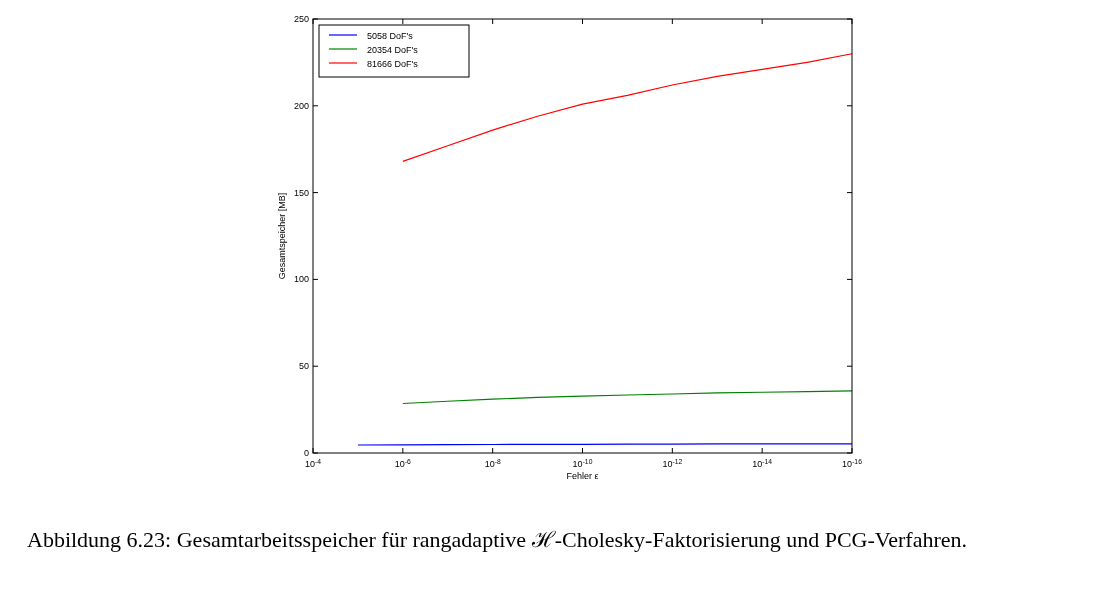 This screenshot has width=1120, height=604. What do you see at coordinates (282, 236) in the screenshot?
I see `y-axis-title: Gesamtspeicher [MB]` at bounding box center [282, 236].